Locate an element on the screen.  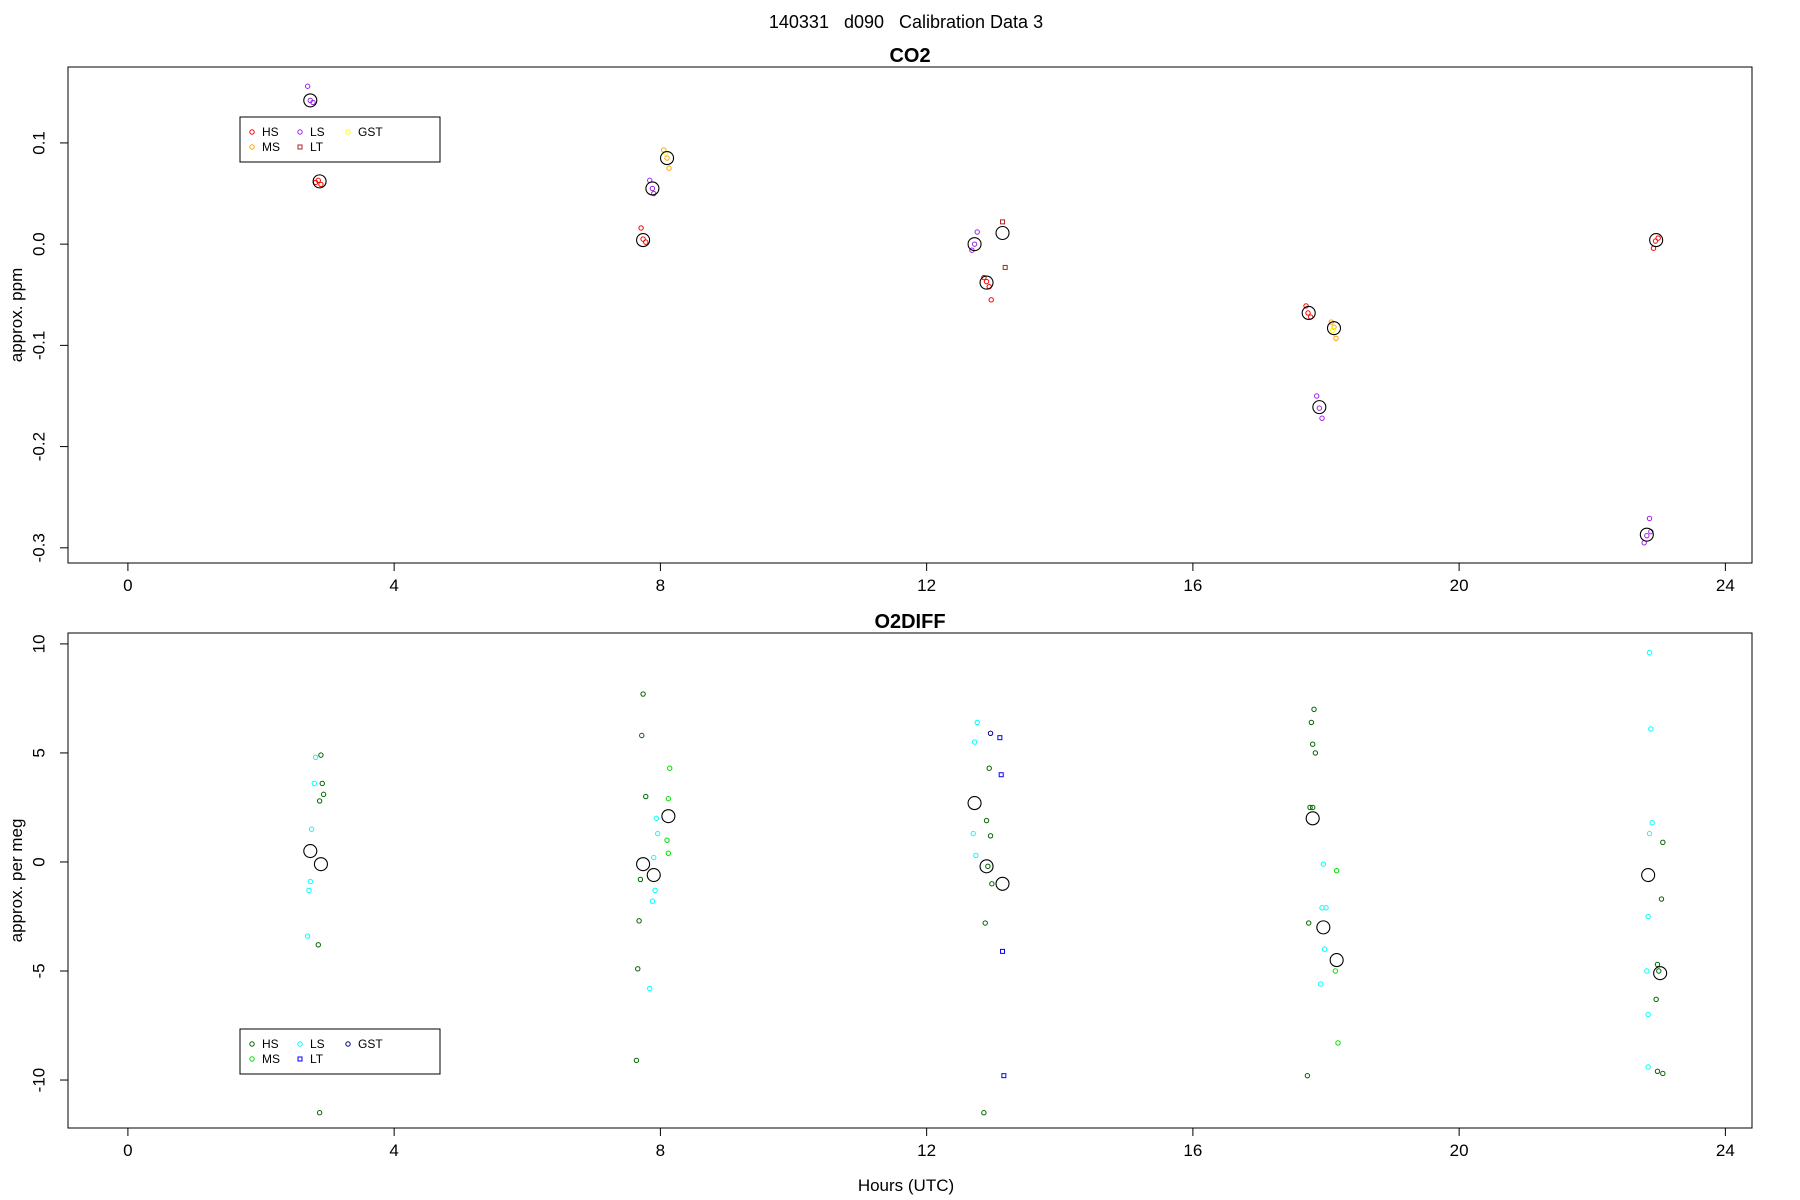
co2-y-tick-label: 0.1 is located at coordinates (38, 143).